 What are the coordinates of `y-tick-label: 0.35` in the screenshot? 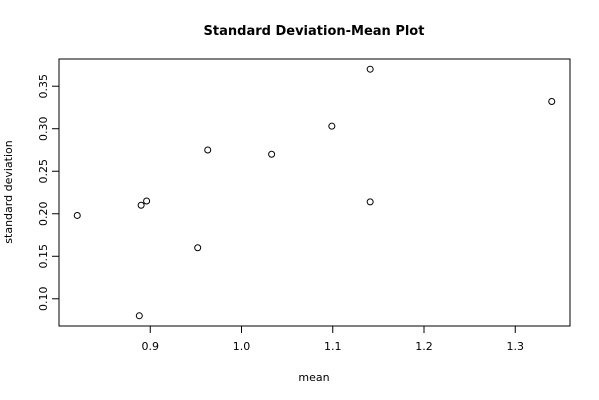 It's located at (43, 86).